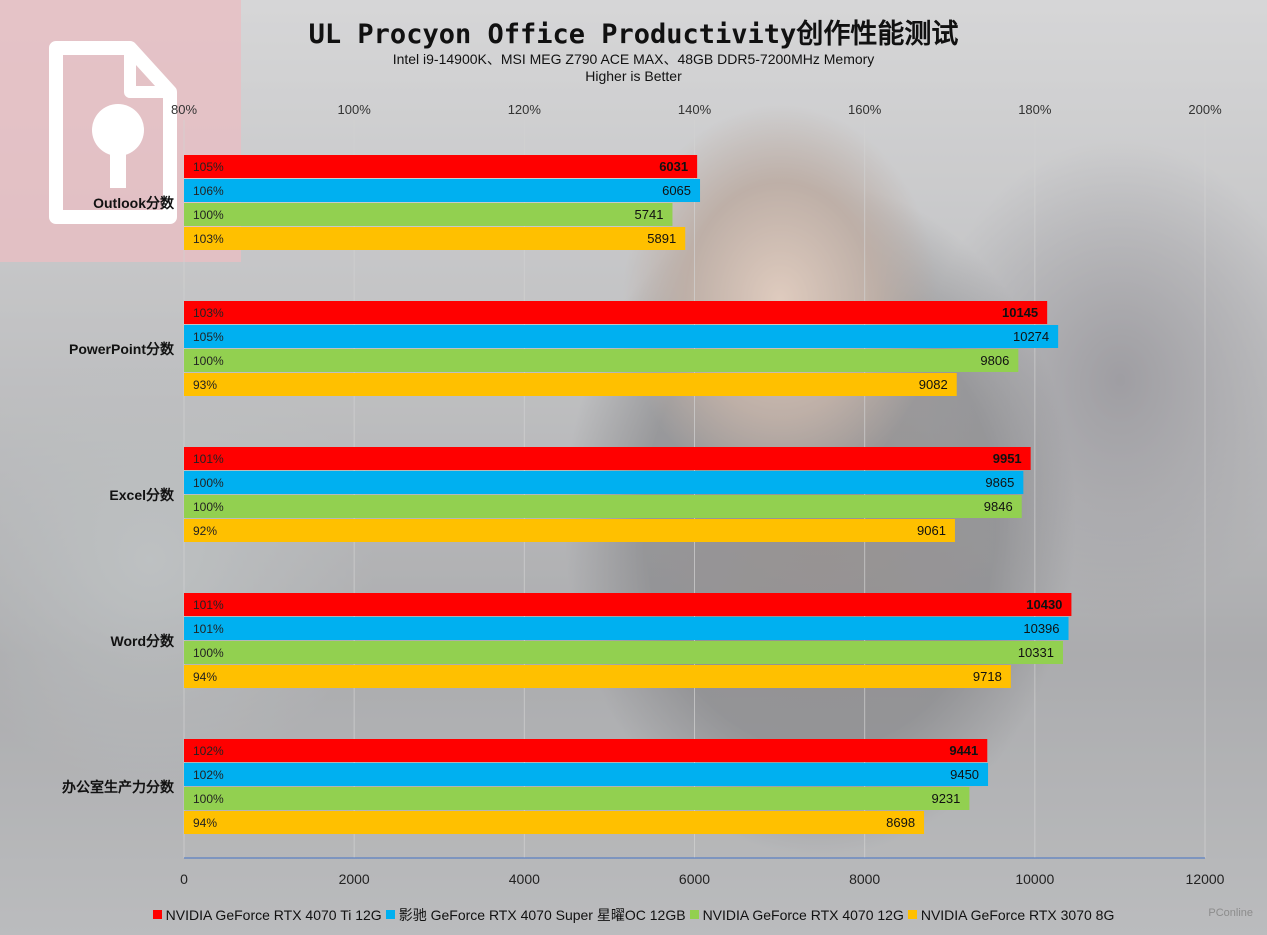 Image resolution: width=1267 pixels, height=935 pixels. I want to click on x-tick-label-top: 100%, so click(355, 109).